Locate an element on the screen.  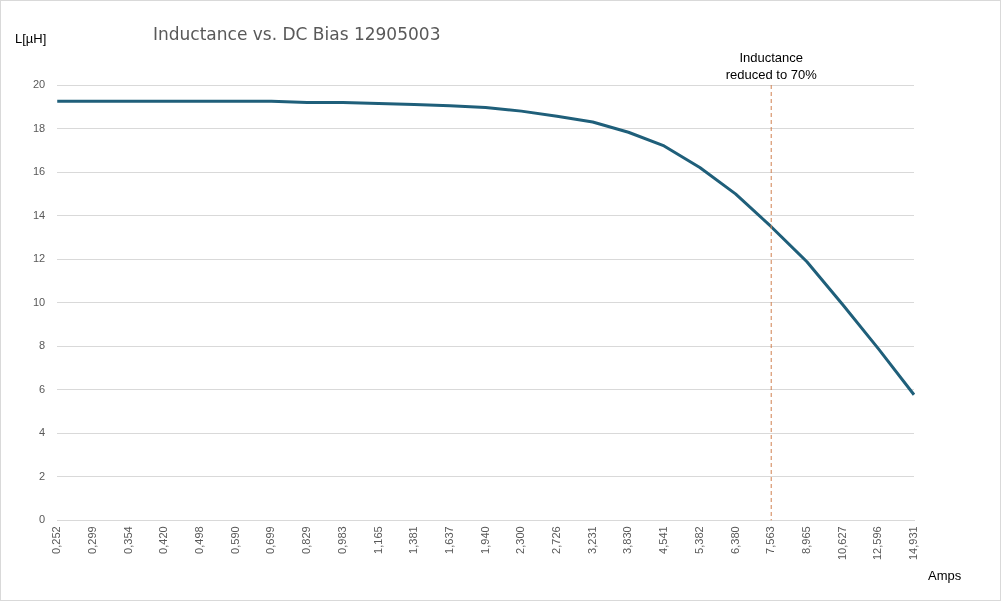
x-tick-label: 8,965 is located at coordinates (805, 540).